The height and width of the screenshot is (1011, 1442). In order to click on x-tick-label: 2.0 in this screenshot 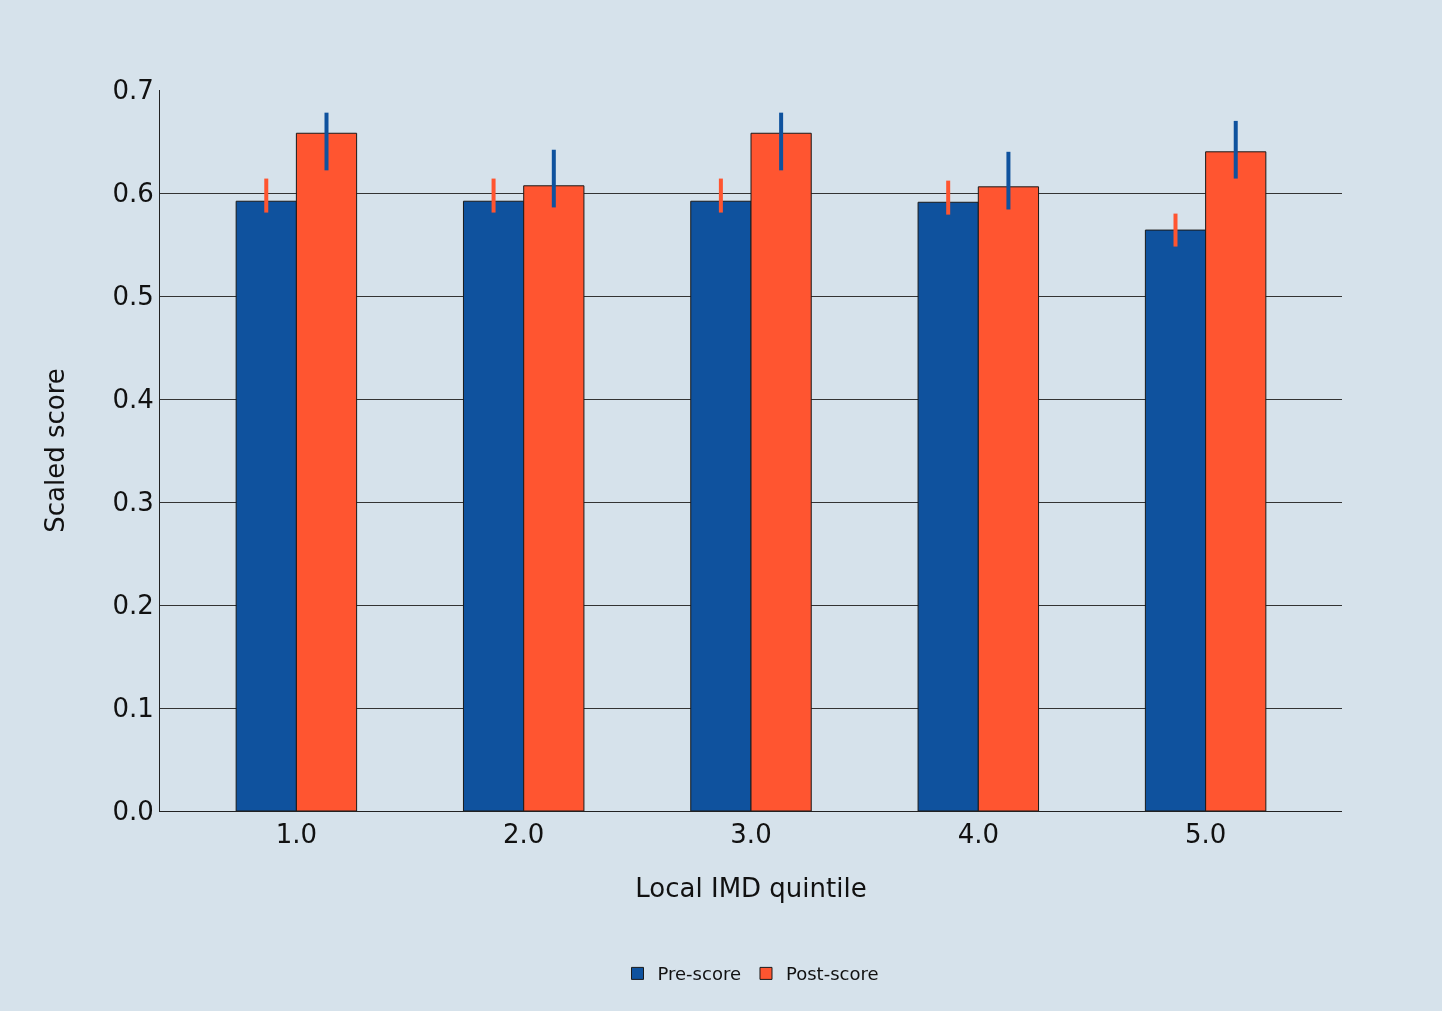, I will do `click(524, 834)`.